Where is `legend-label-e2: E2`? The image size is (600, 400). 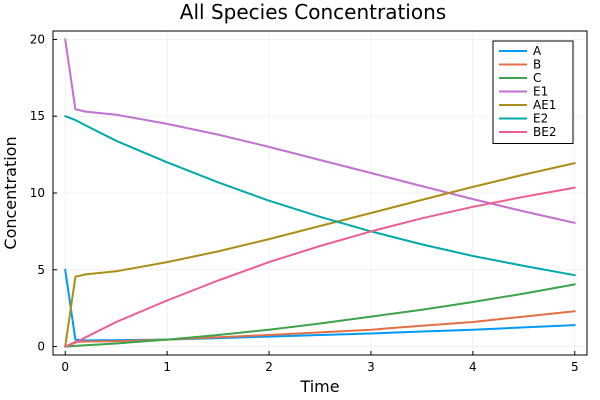 legend-label-e2: E2 is located at coordinates (540, 119).